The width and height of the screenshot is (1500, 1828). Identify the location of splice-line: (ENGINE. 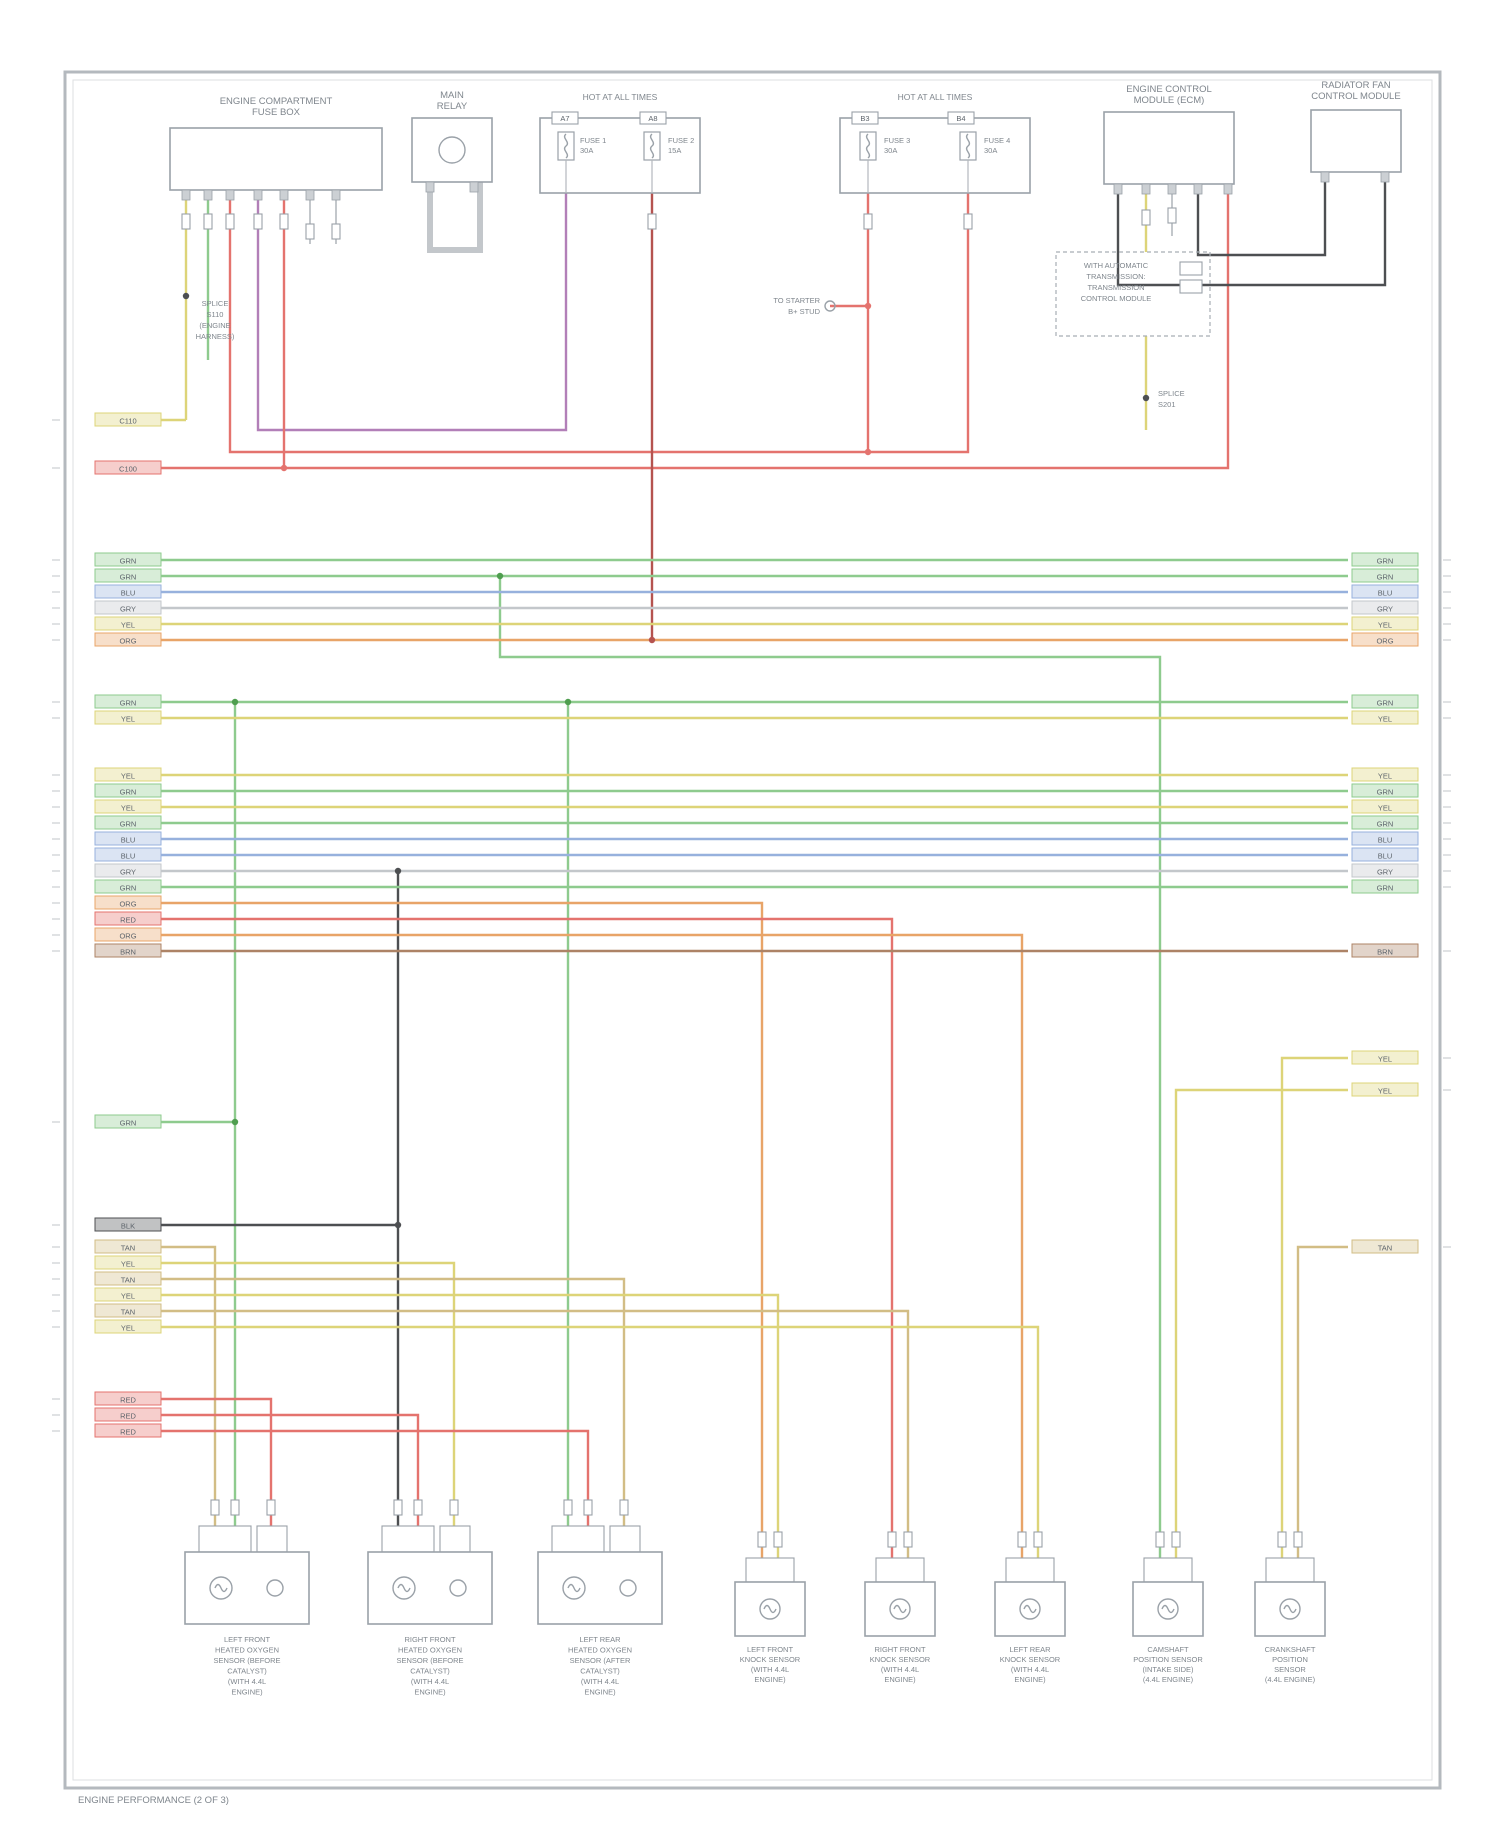
(214, 325).